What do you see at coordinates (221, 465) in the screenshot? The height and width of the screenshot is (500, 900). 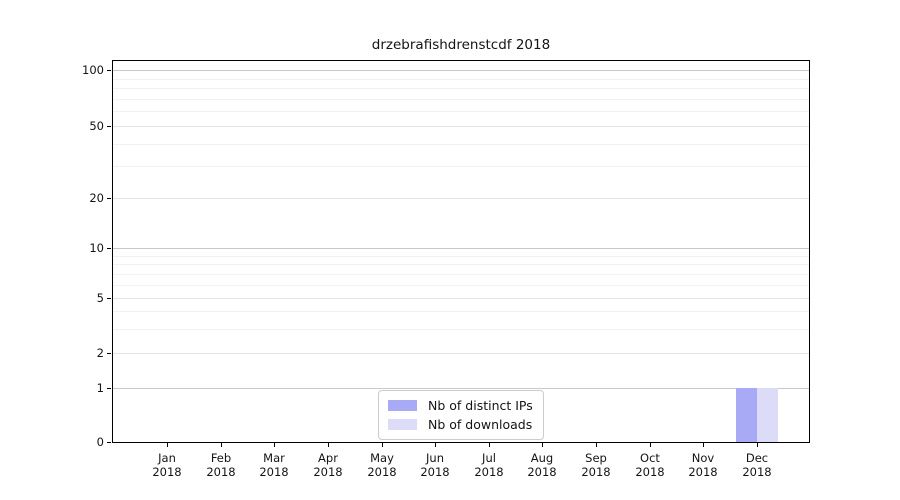 I see `x-axis-tick-label-feb-2018: Feb 2018` at bounding box center [221, 465].